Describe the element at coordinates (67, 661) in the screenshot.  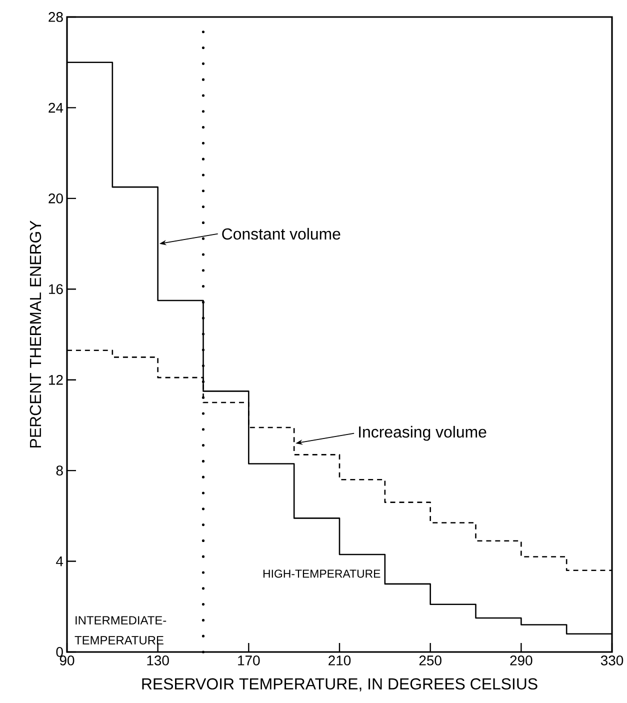
I see `x-tick-label: 90` at that location.